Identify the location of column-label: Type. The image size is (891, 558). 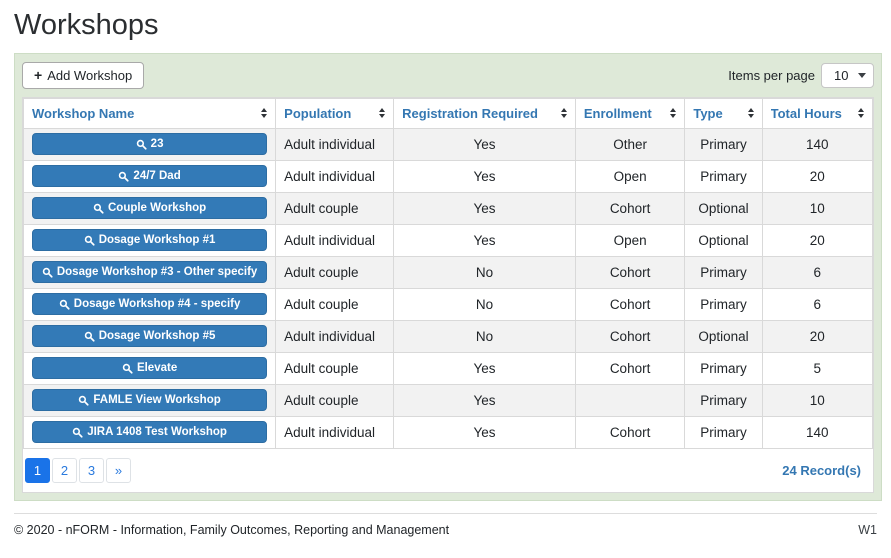
(708, 113).